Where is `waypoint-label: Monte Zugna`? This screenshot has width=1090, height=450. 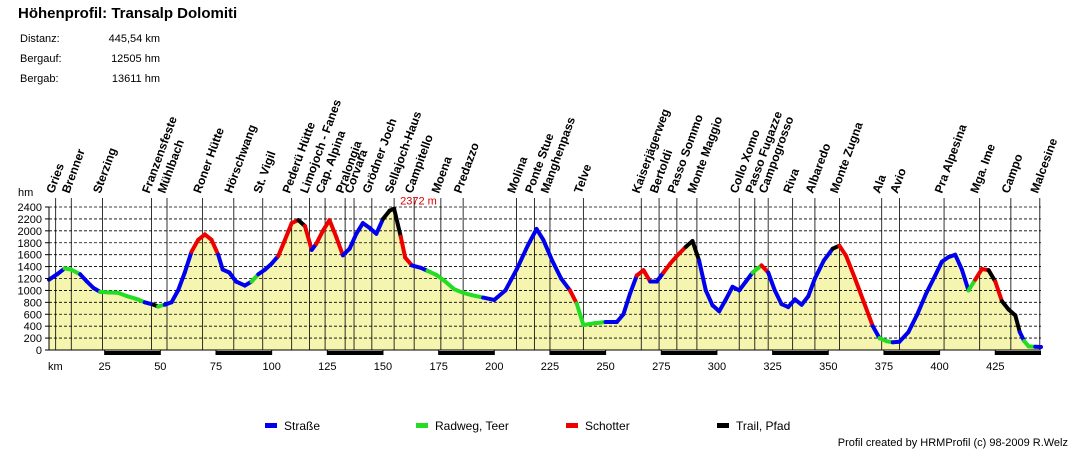 waypoint-label: Monte Zugna is located at coordinates (846, 157).